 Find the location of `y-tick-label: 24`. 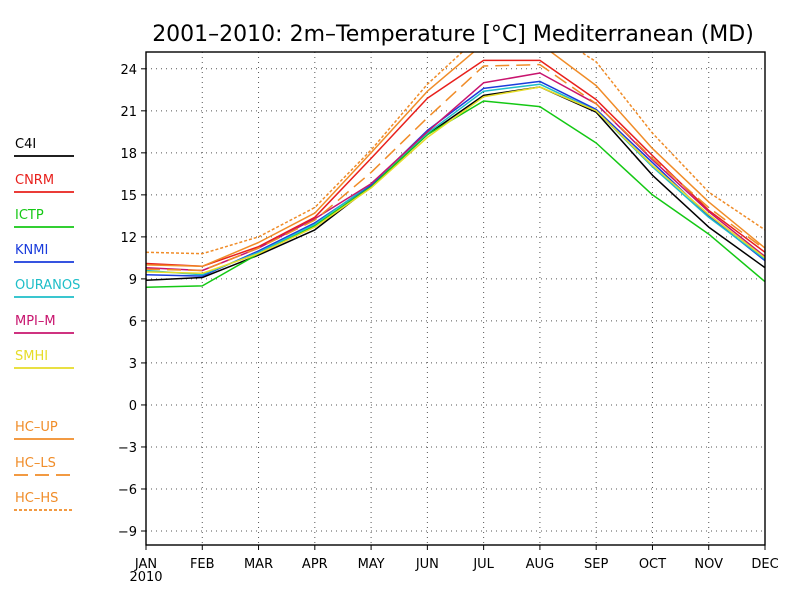

y-tick-label: 24 is located at coordinates (128, 70).